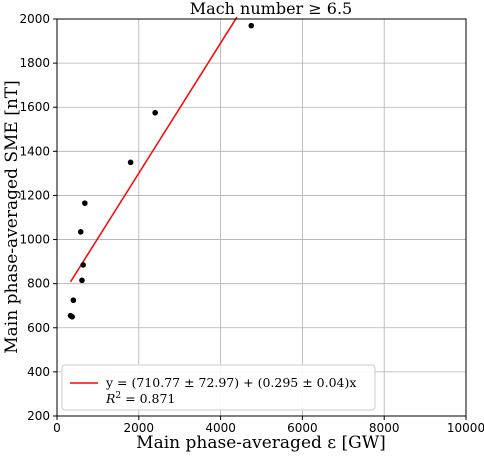  I want to click on legend-box, so click(218, 387).